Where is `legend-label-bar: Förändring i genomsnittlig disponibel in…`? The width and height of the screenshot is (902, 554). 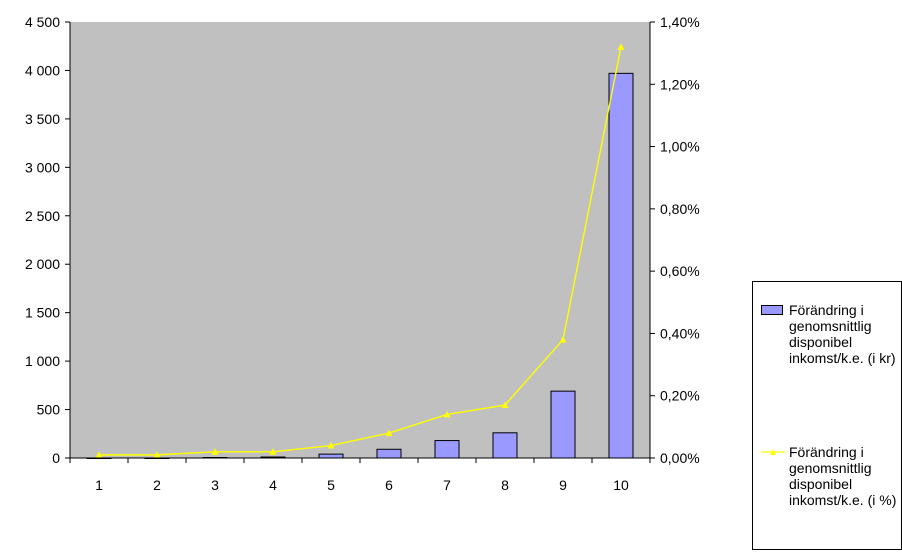 legend-label-bar: Förändring i genomsnittlig disponibel in… is located at coordinates (842, 334).